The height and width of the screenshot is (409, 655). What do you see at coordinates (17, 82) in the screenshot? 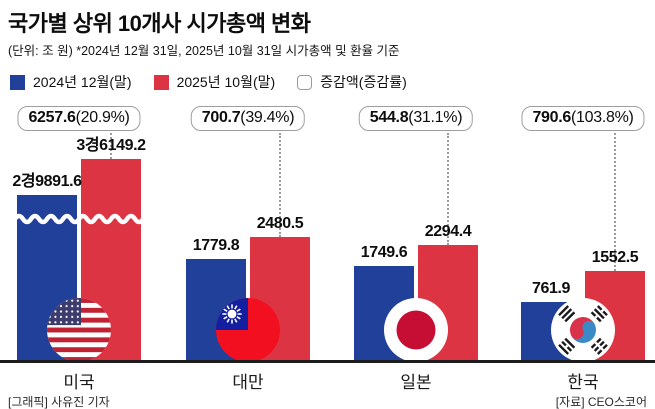
I see `legend-swatch-blue` at bounding box center [17, 82].